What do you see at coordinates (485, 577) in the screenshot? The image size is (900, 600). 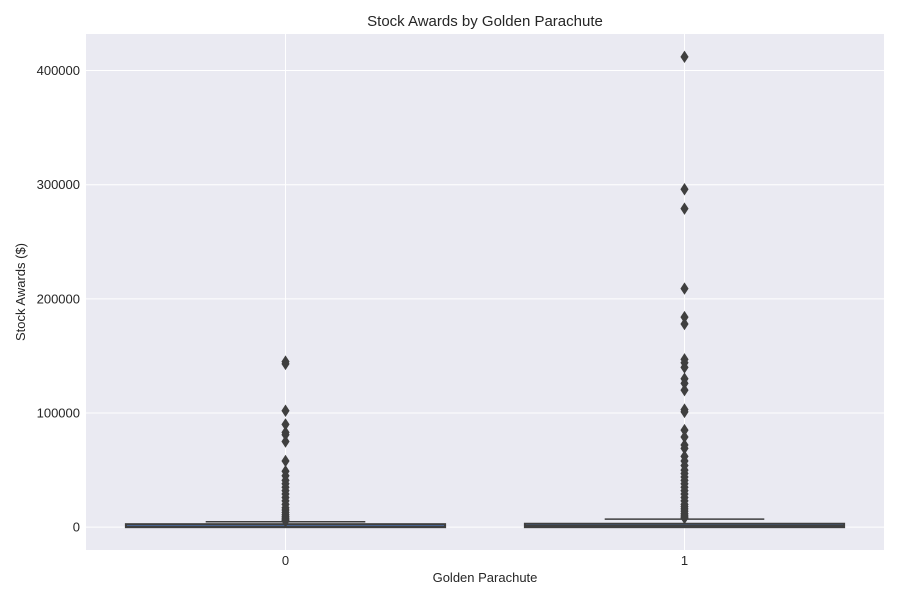 I see `x-axis-label: Golden Parachute` at bounding box center [485, 577].